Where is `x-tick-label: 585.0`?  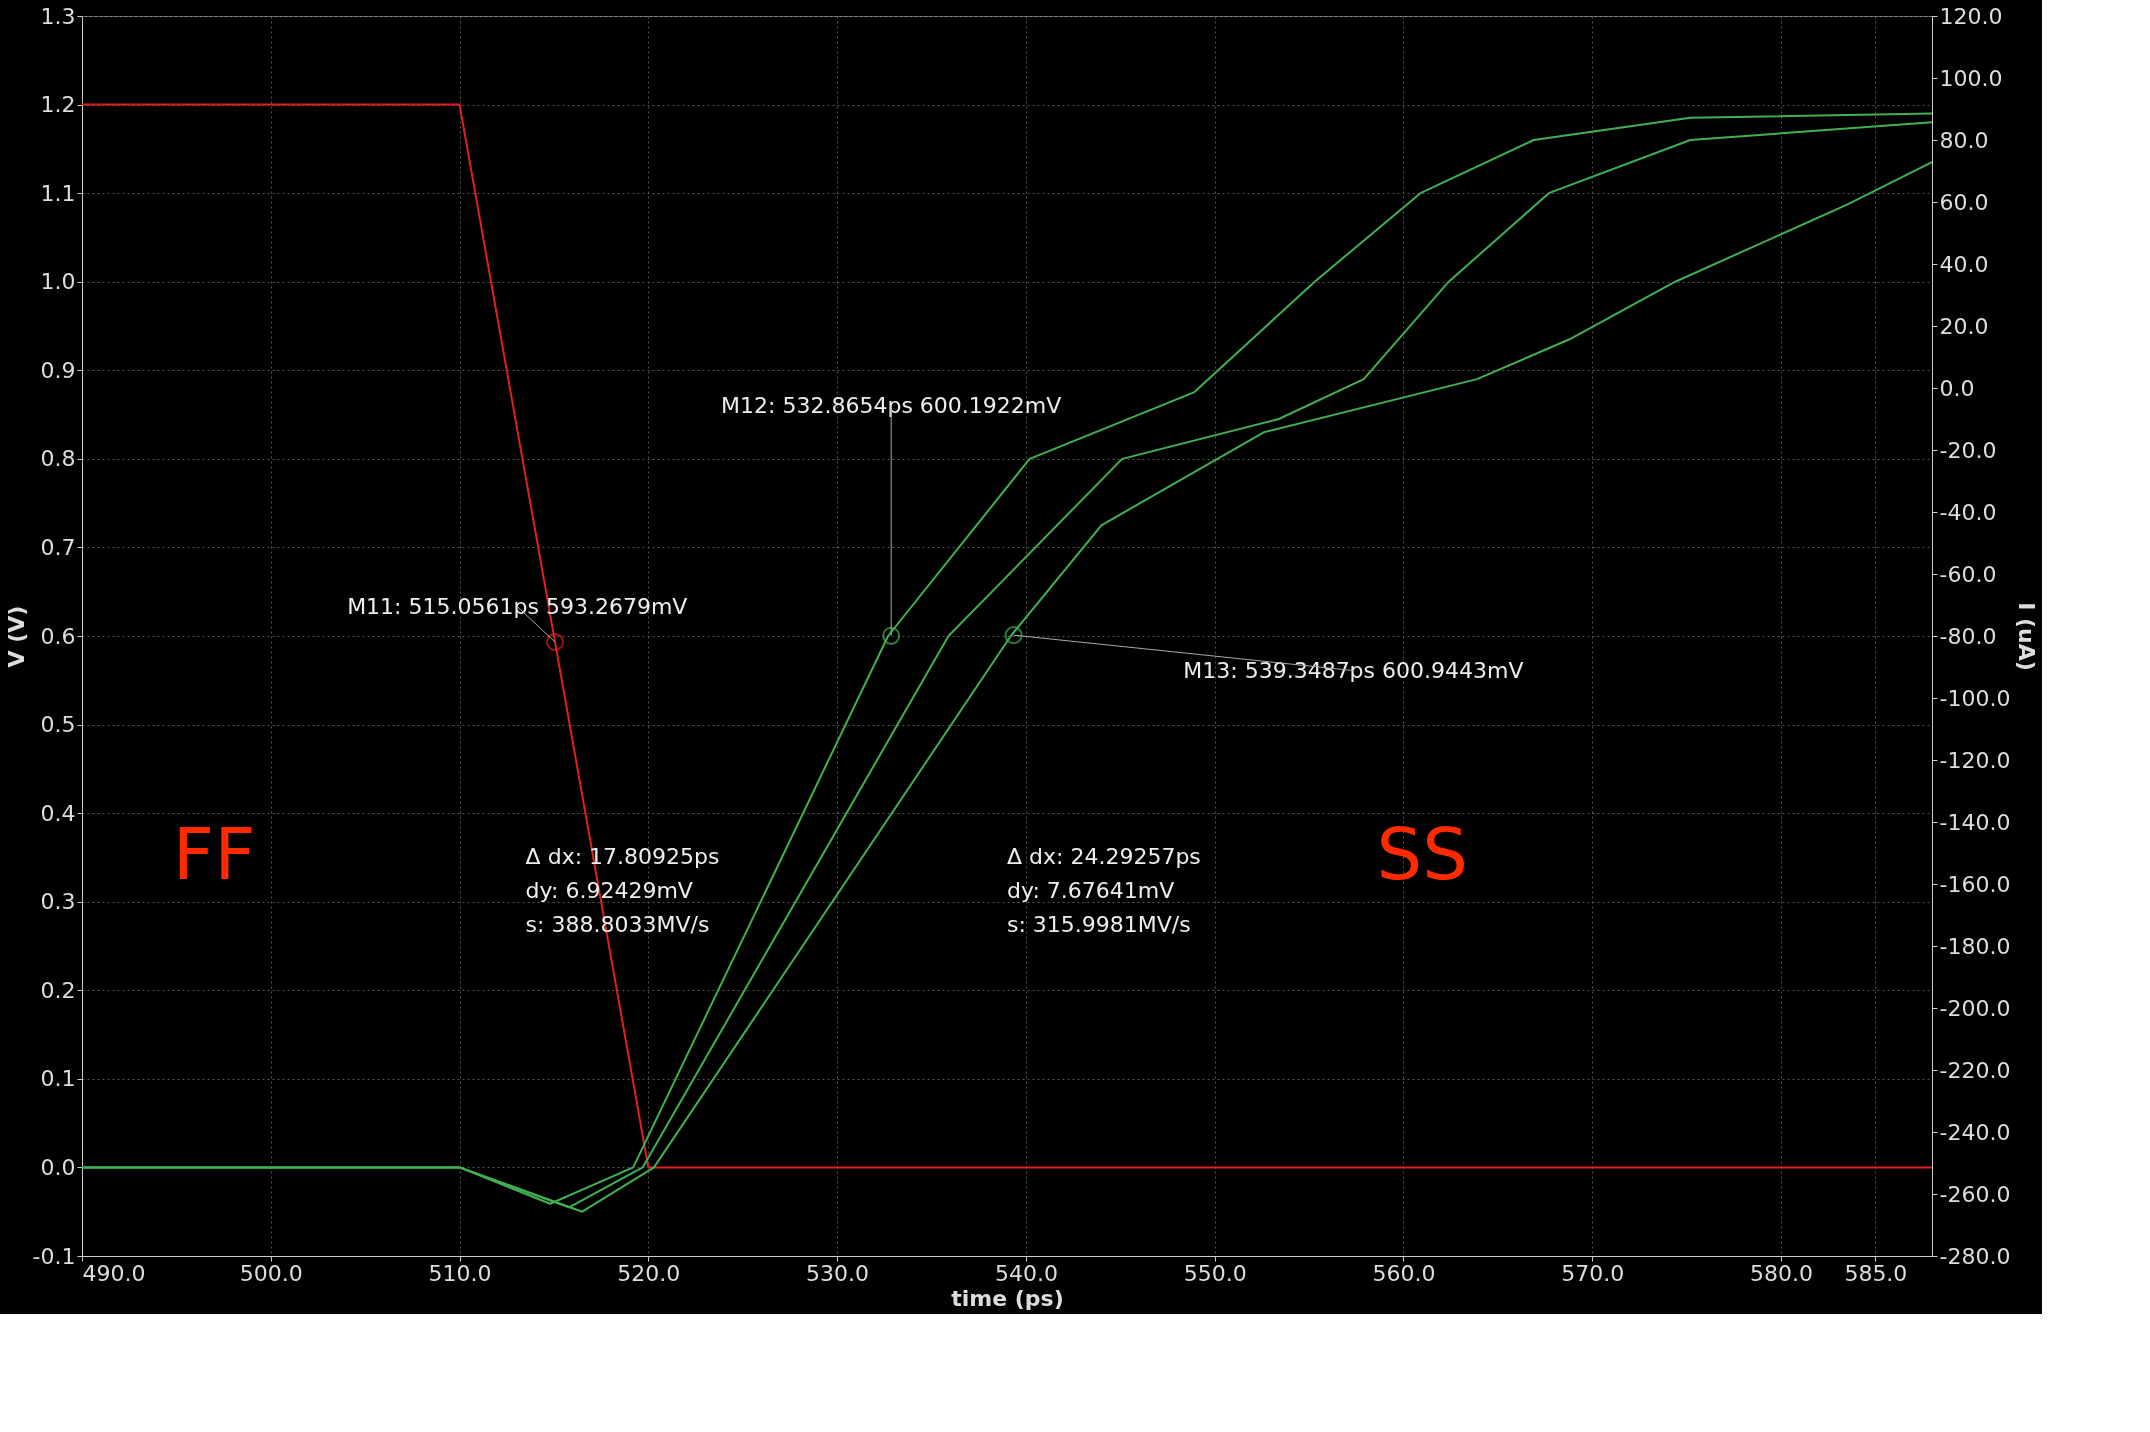 x-tick-label: 585.0 is located at coordinates (1876, 1273).